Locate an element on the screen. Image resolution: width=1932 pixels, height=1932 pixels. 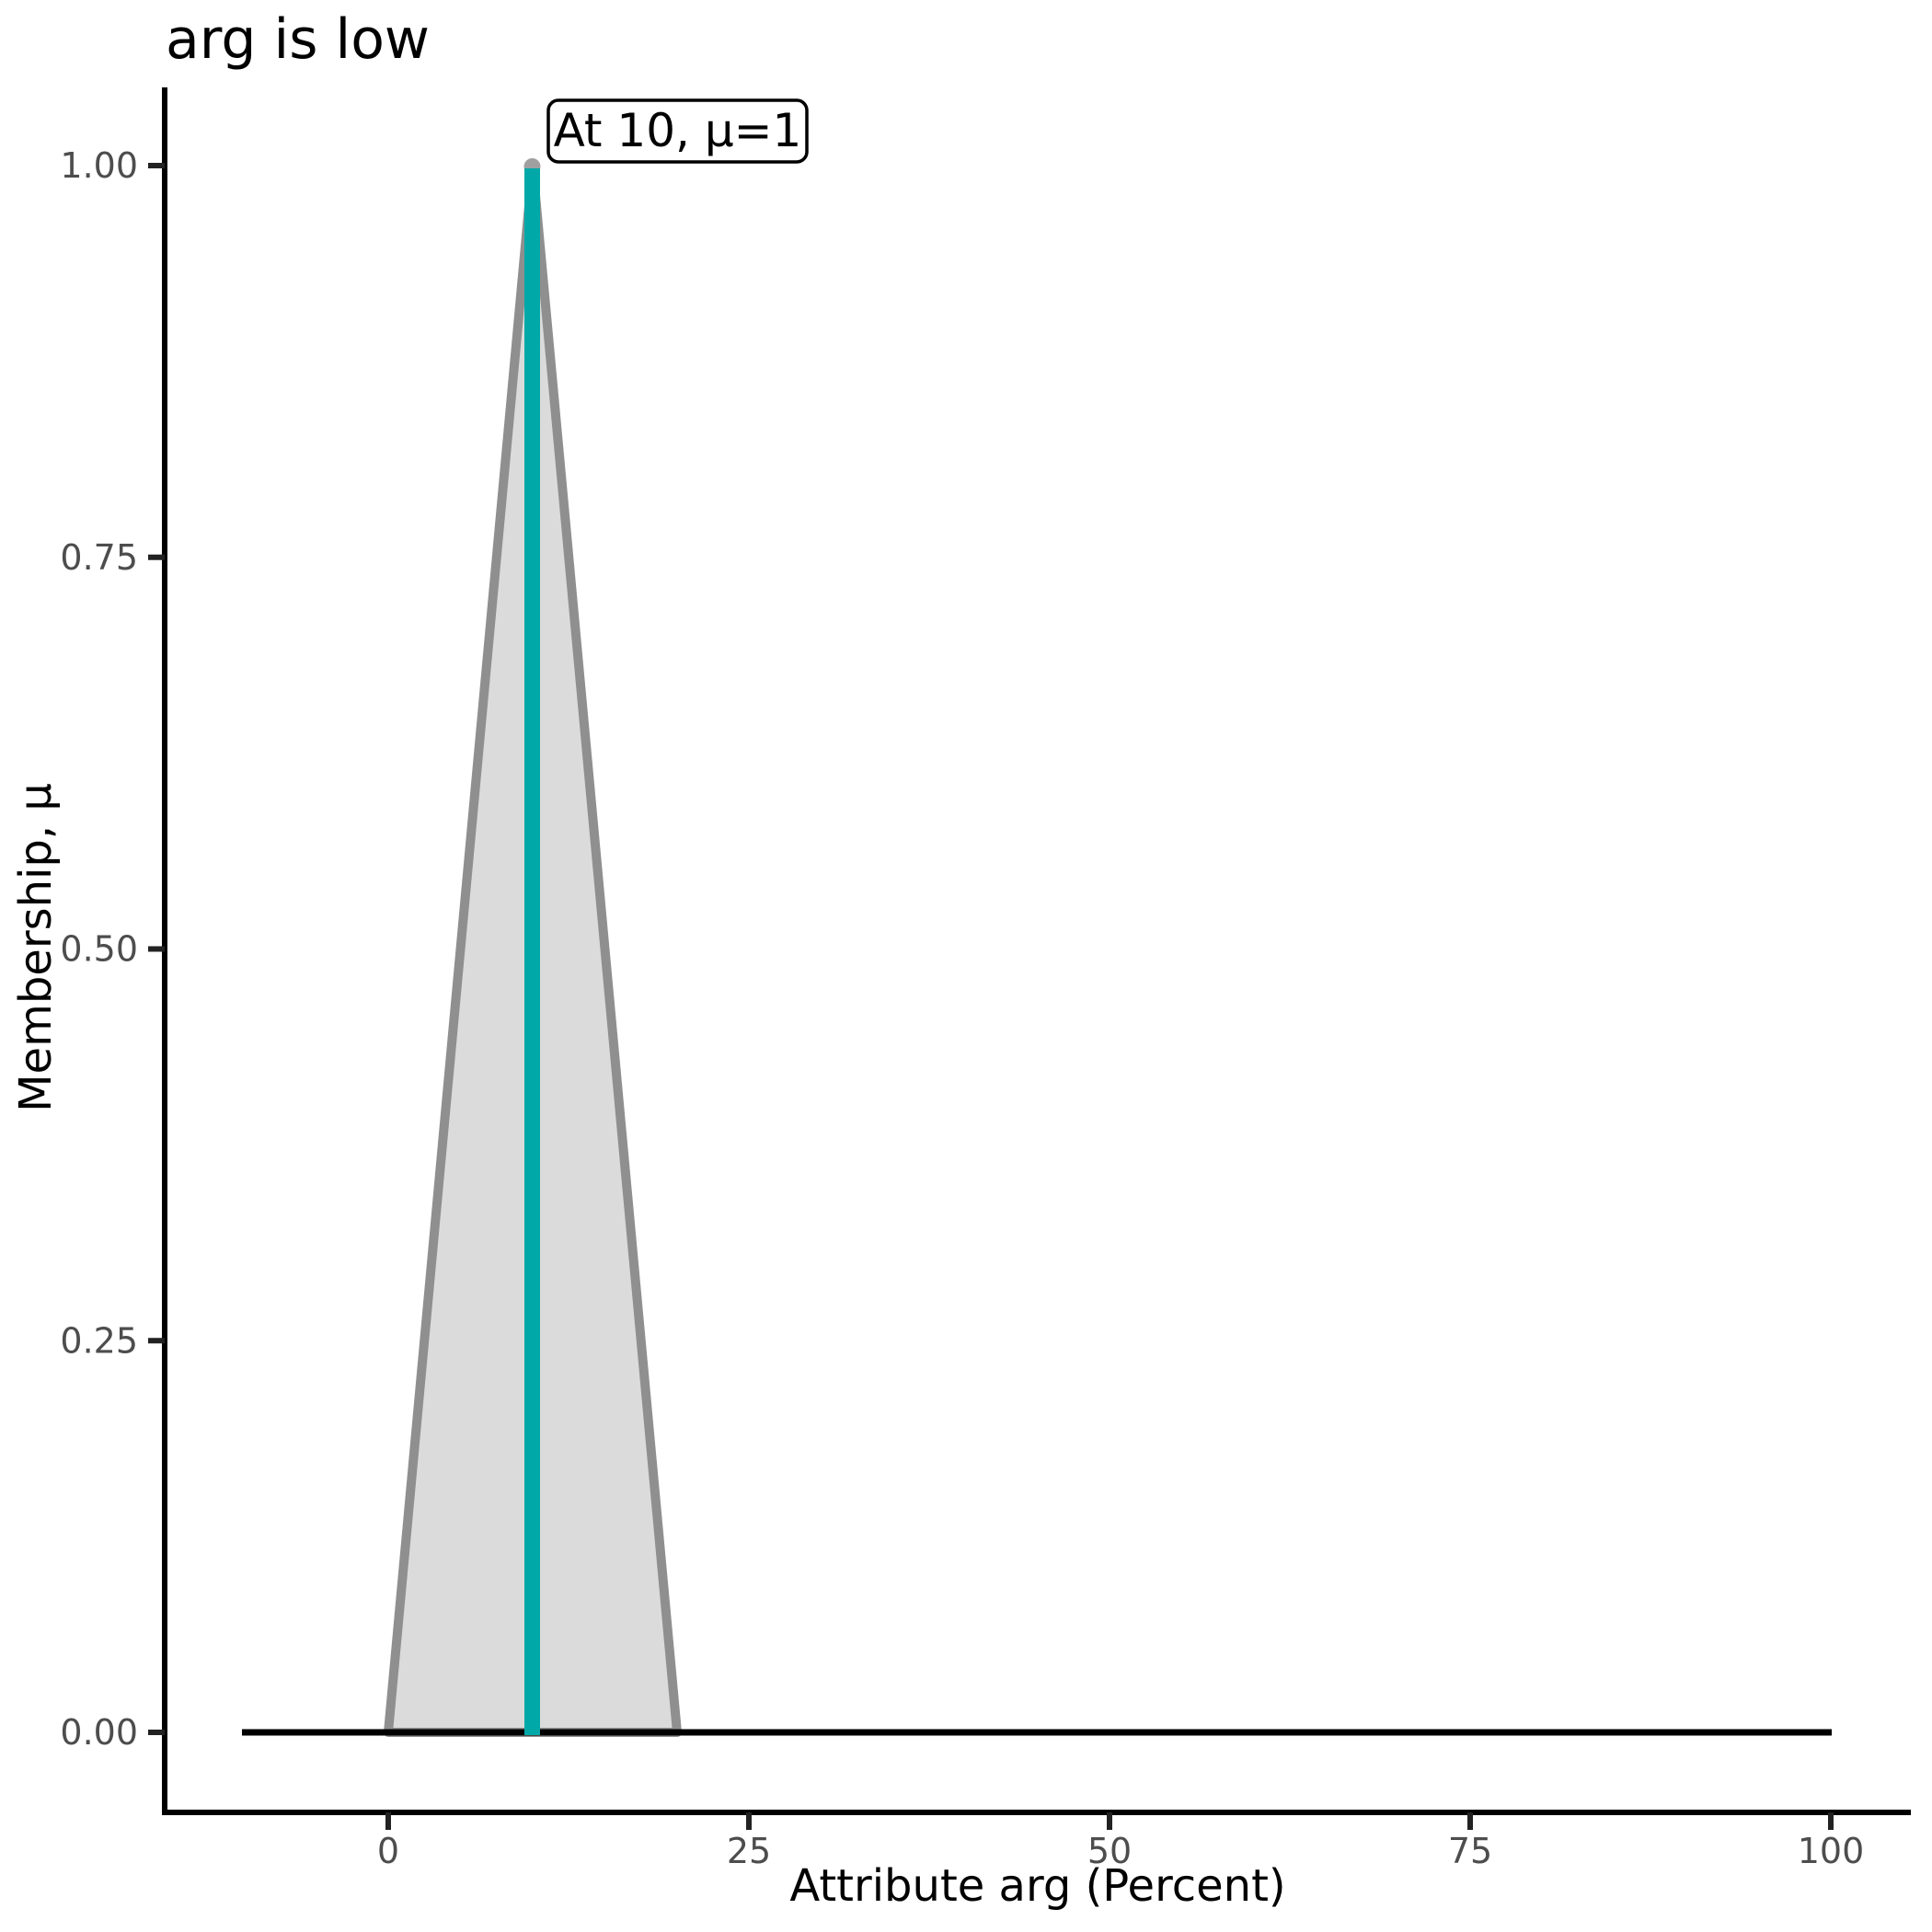
chart-title: arg is low is located at coordinates (298, 39).